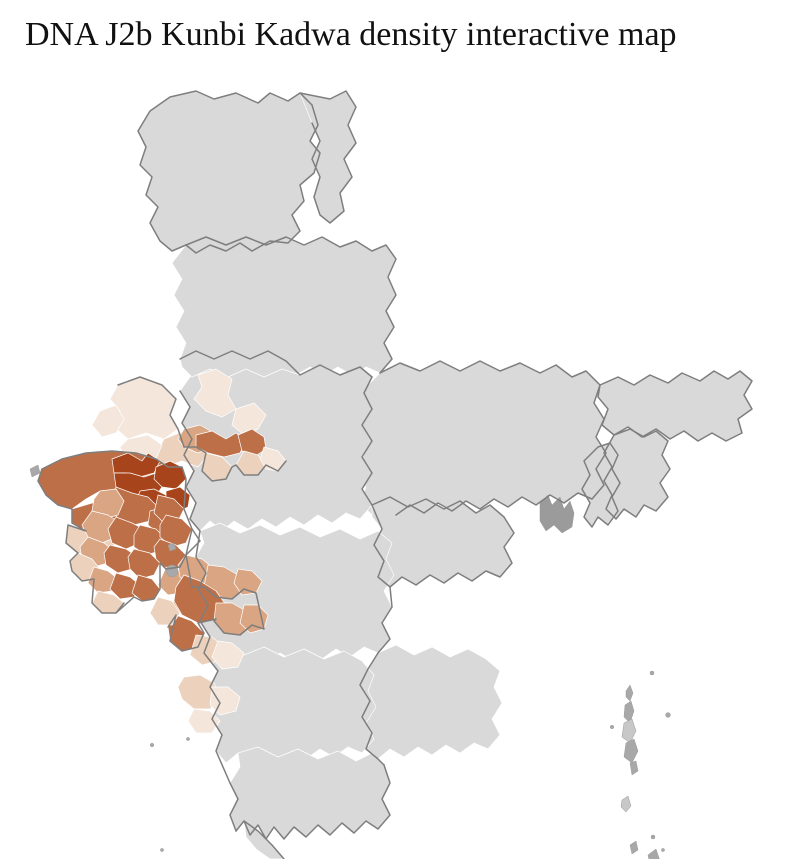 Image resolution: width=791 pixels, height=859 pixels. I want to click on state-border-gujarat, so click(115, 532).